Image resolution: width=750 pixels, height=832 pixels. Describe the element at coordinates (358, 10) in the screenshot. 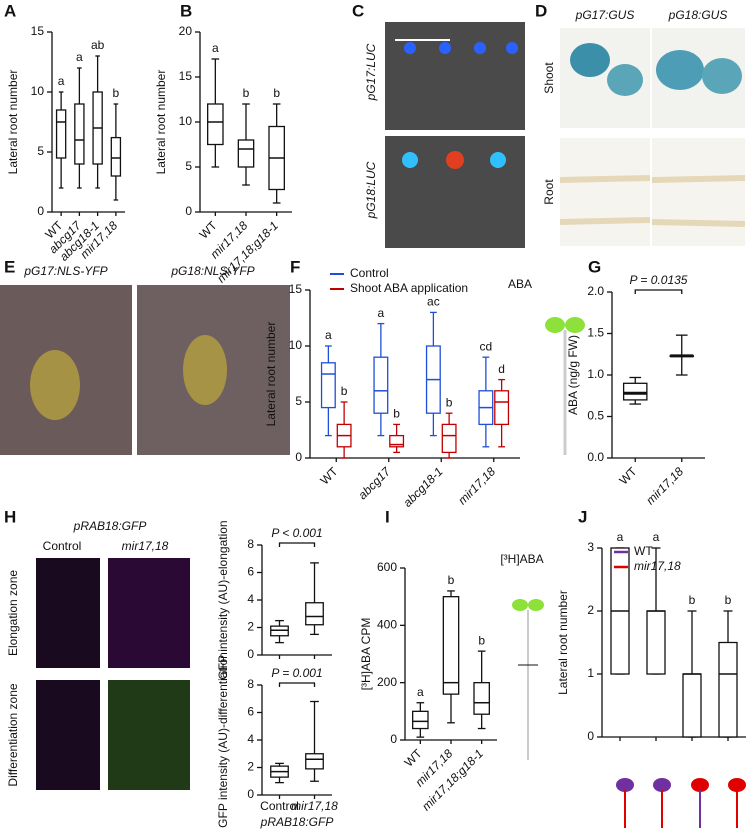

I see `panel-label: C` at that location.